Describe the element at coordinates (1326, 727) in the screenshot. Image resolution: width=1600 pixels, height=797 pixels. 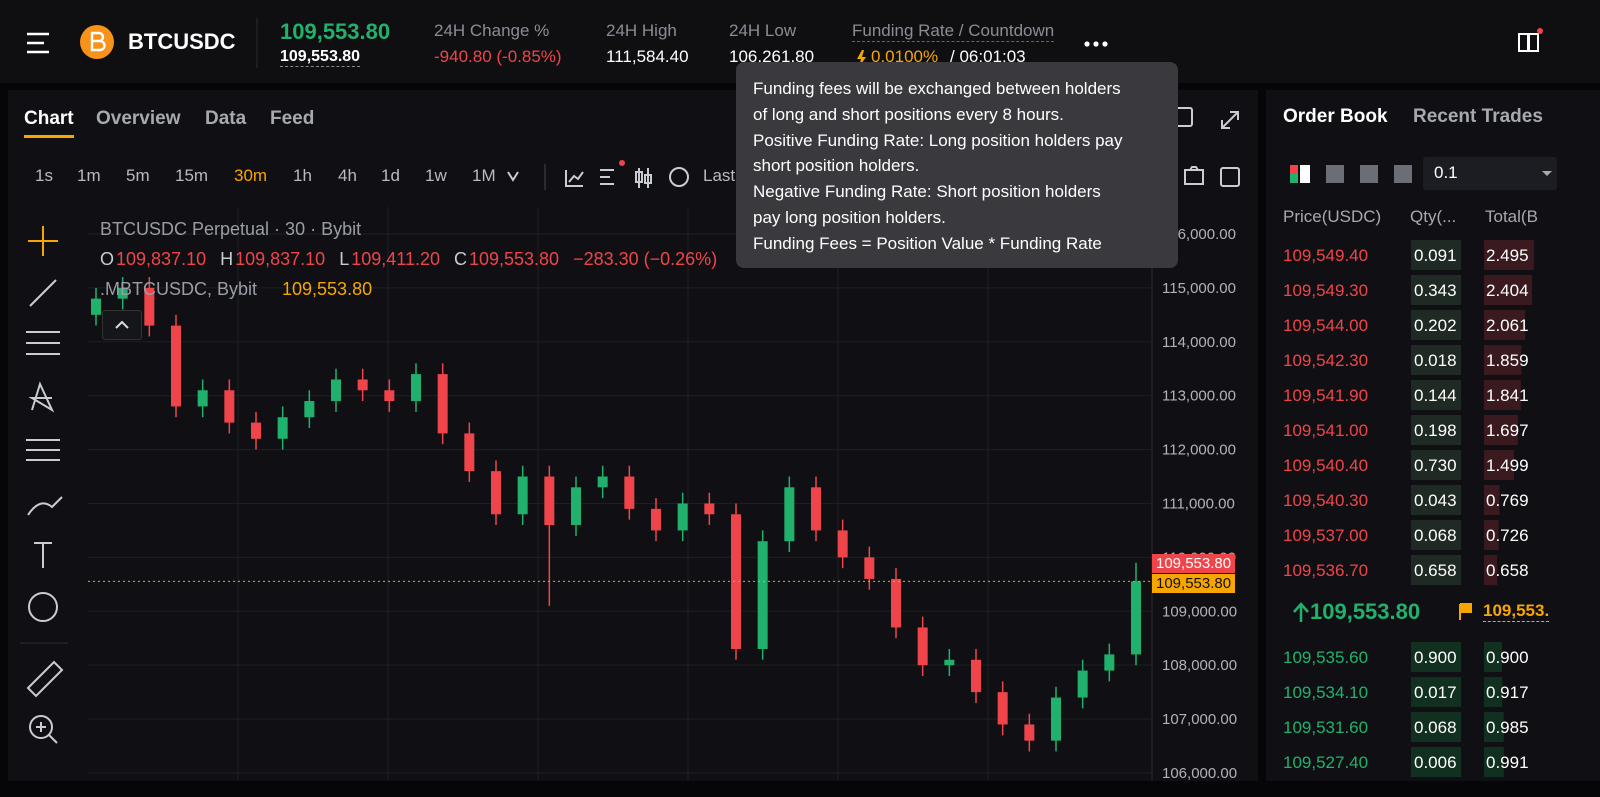
I see `book-price: 109,531.60` at that location.